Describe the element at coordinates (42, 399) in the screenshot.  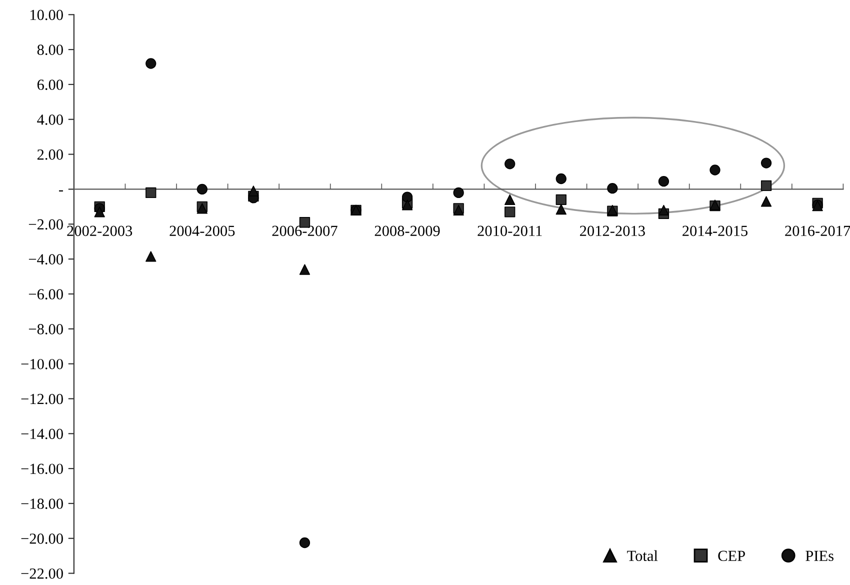
I see `y-tick-label: −12.00` at that location.